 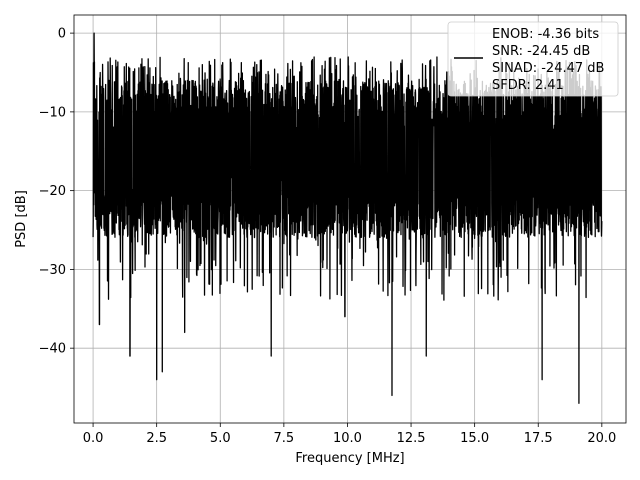 I want to click on x-tick-label: 15.0, so click(x=474, y=438).